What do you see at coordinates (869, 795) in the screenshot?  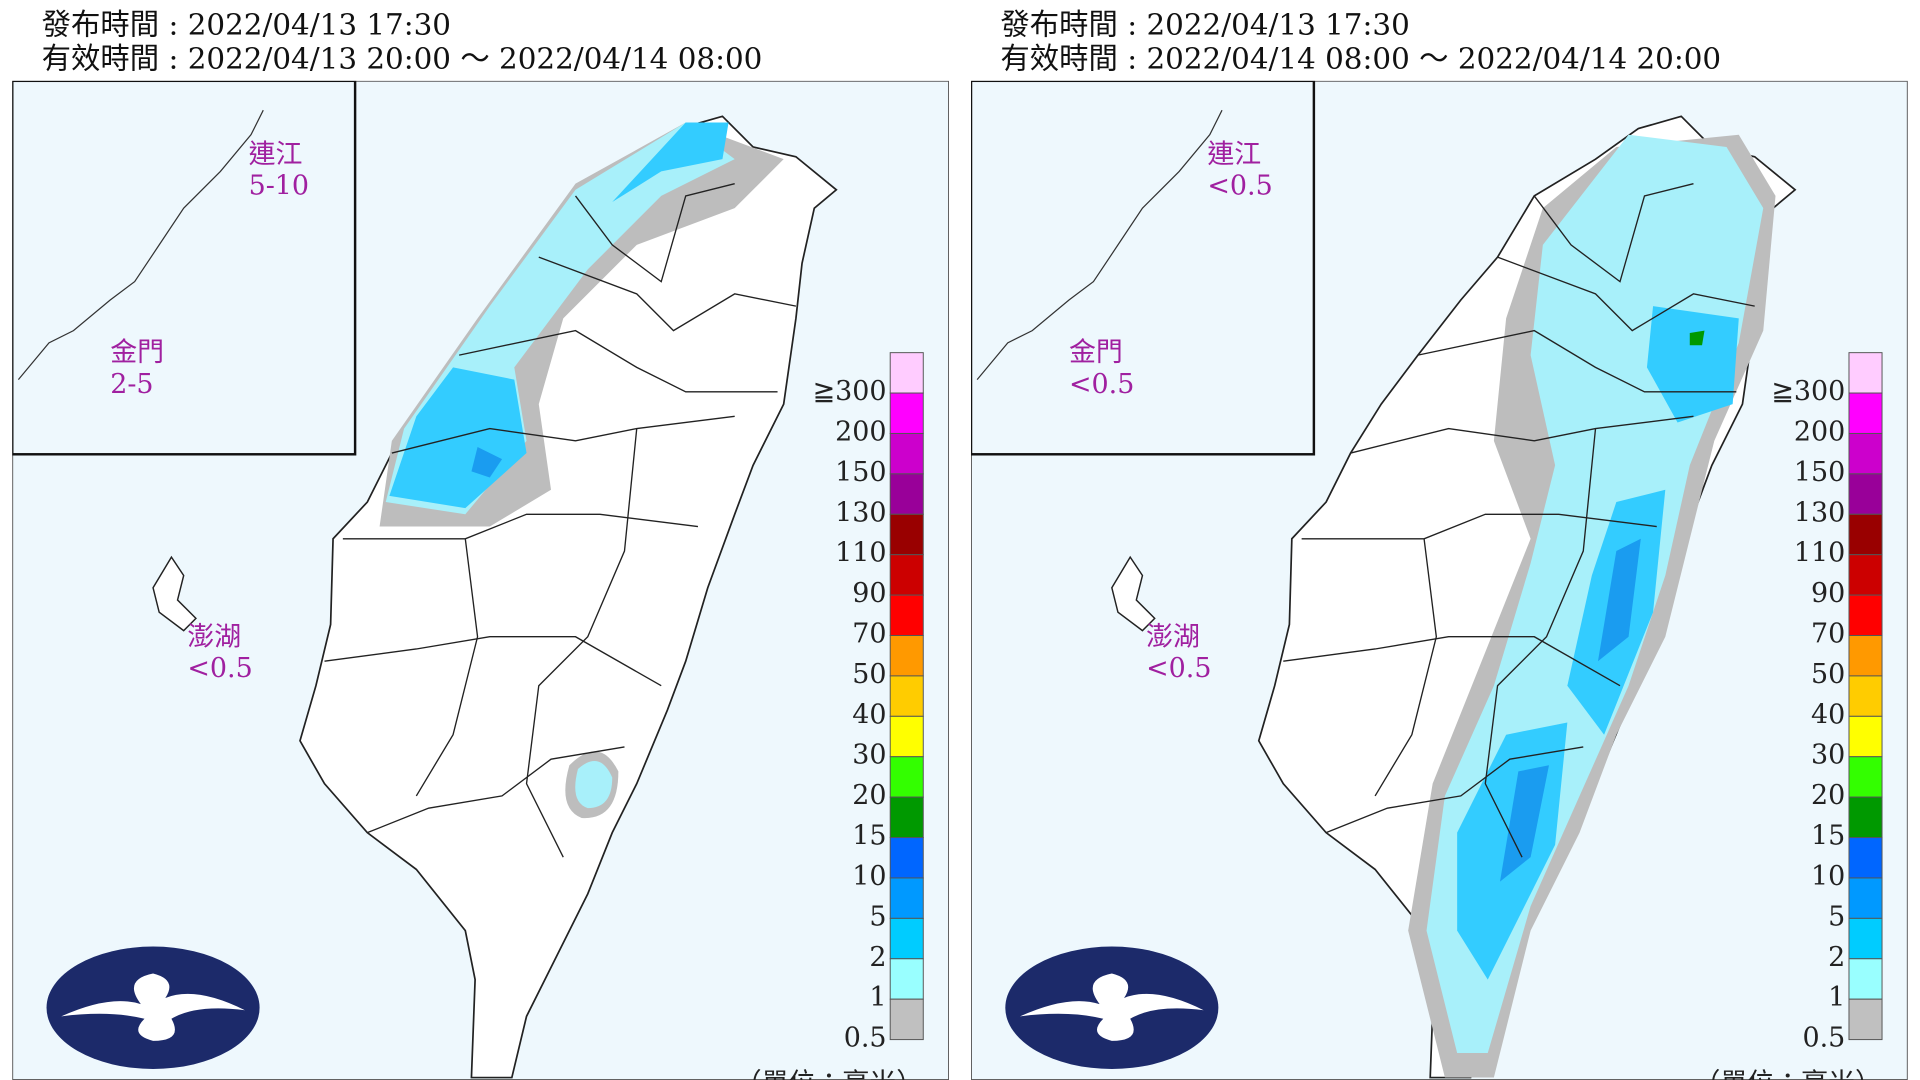 I see `legend-label: 20` at bounding box center [869, 795].